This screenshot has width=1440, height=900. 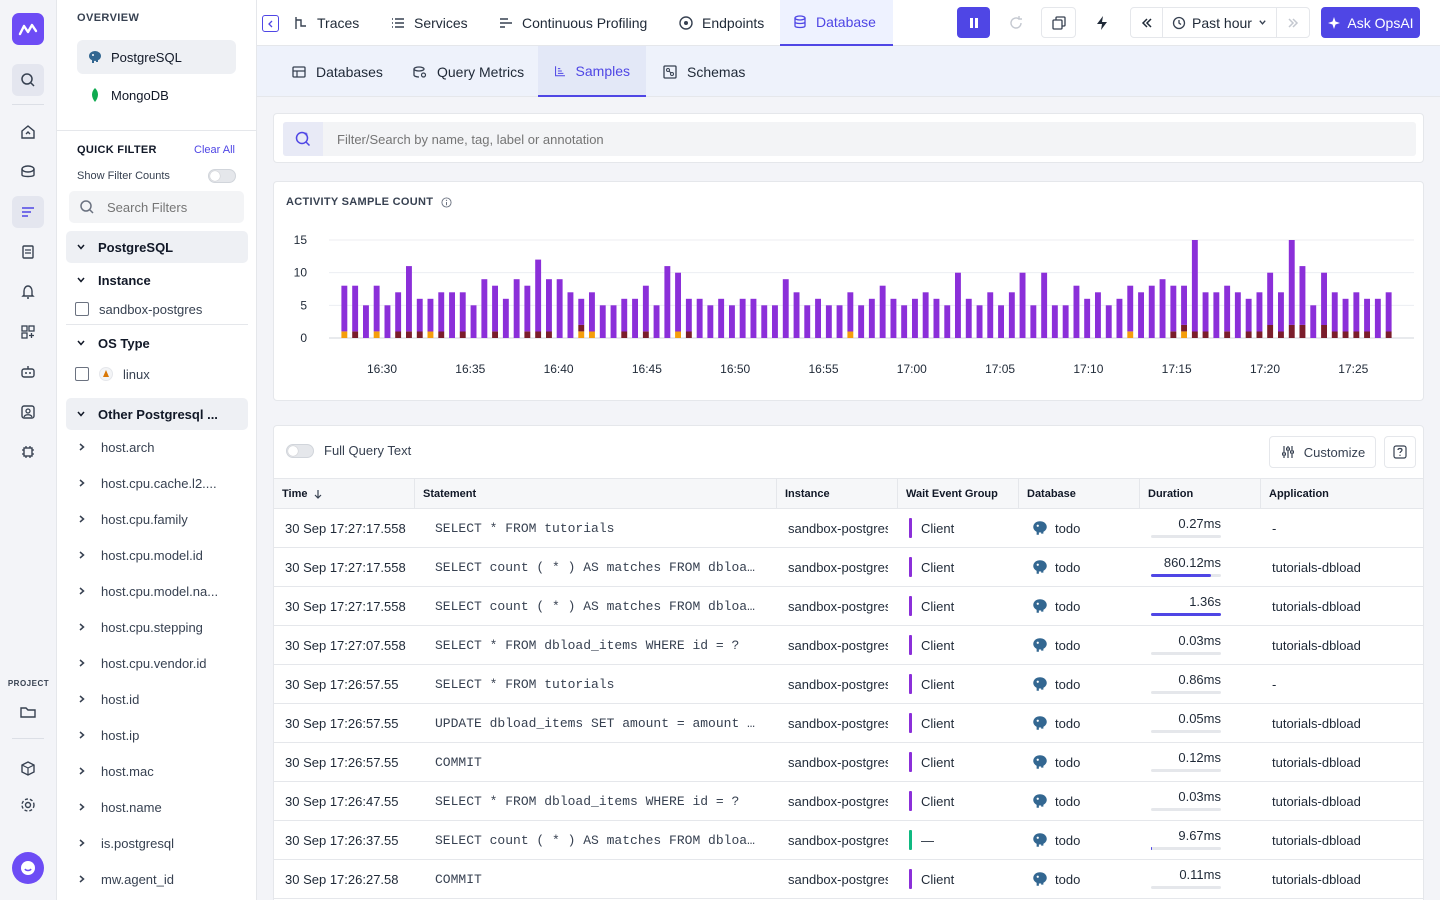 What do you see at coordinates (28, 868) in the screenshot?
I see `avatar` at bounding box center [28, 868].